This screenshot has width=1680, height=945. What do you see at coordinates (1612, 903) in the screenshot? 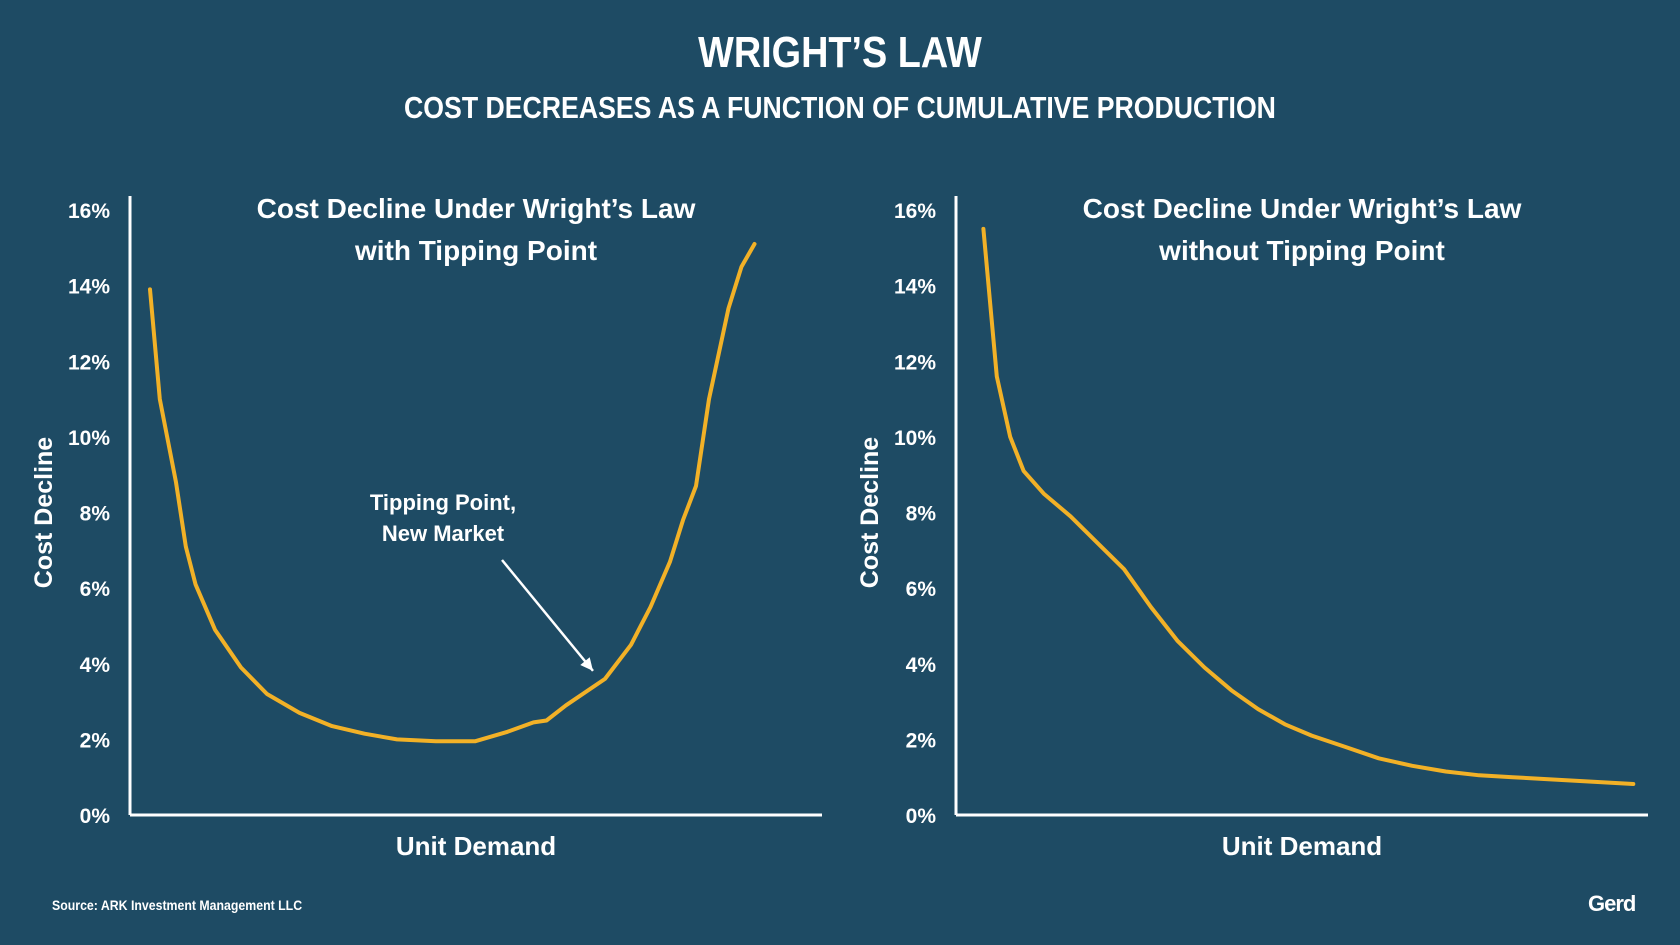
I see `brand-logo: Gerd` at bounding box center [1612, 903].